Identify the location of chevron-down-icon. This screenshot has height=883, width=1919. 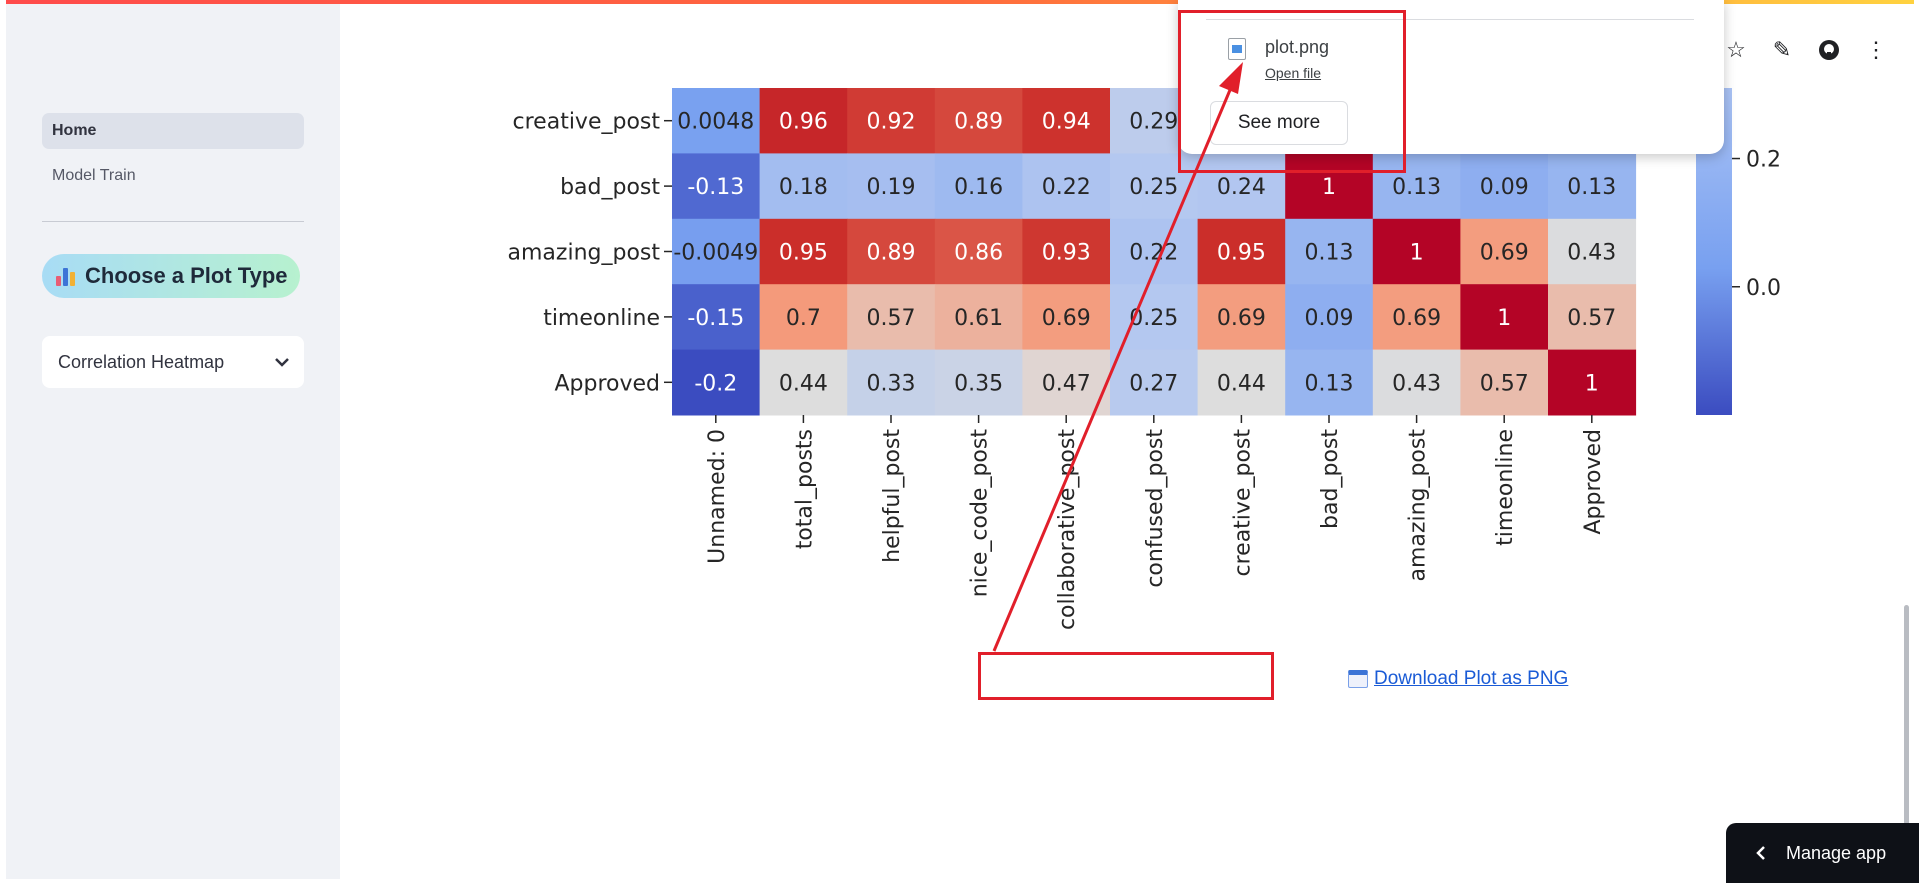
(282, 362).